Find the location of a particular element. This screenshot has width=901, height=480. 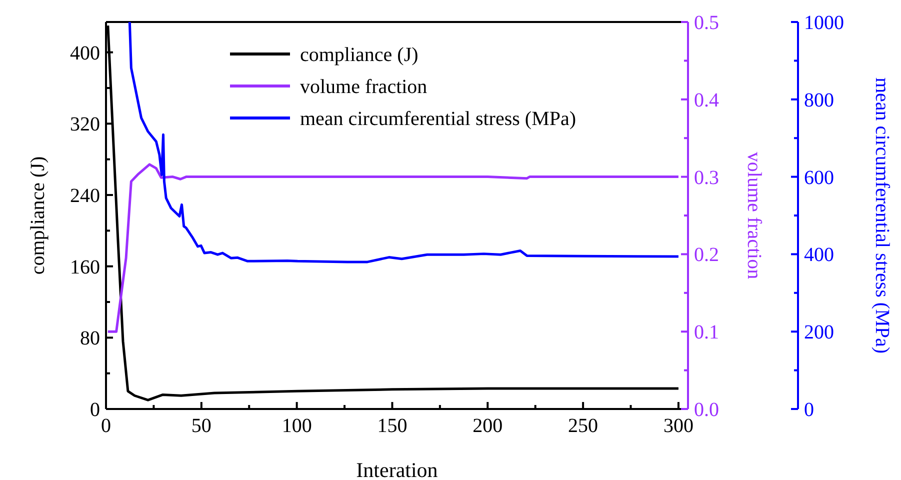

y-tick-label: 400 is located at coordinates (85, 53).